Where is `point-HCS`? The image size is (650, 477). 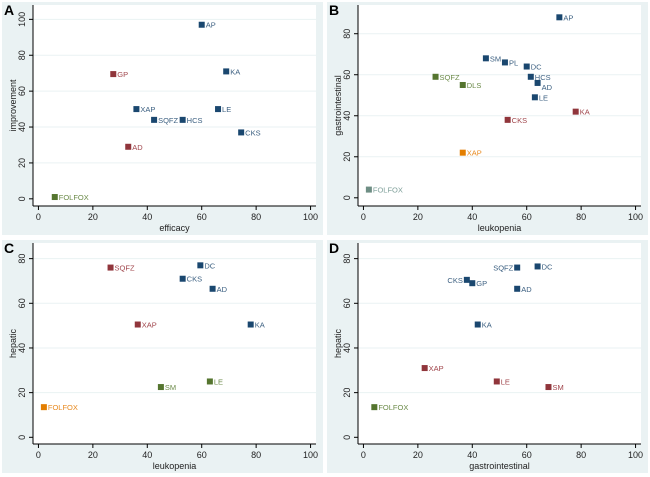
point-HCS is located at coordinates (530, 76).